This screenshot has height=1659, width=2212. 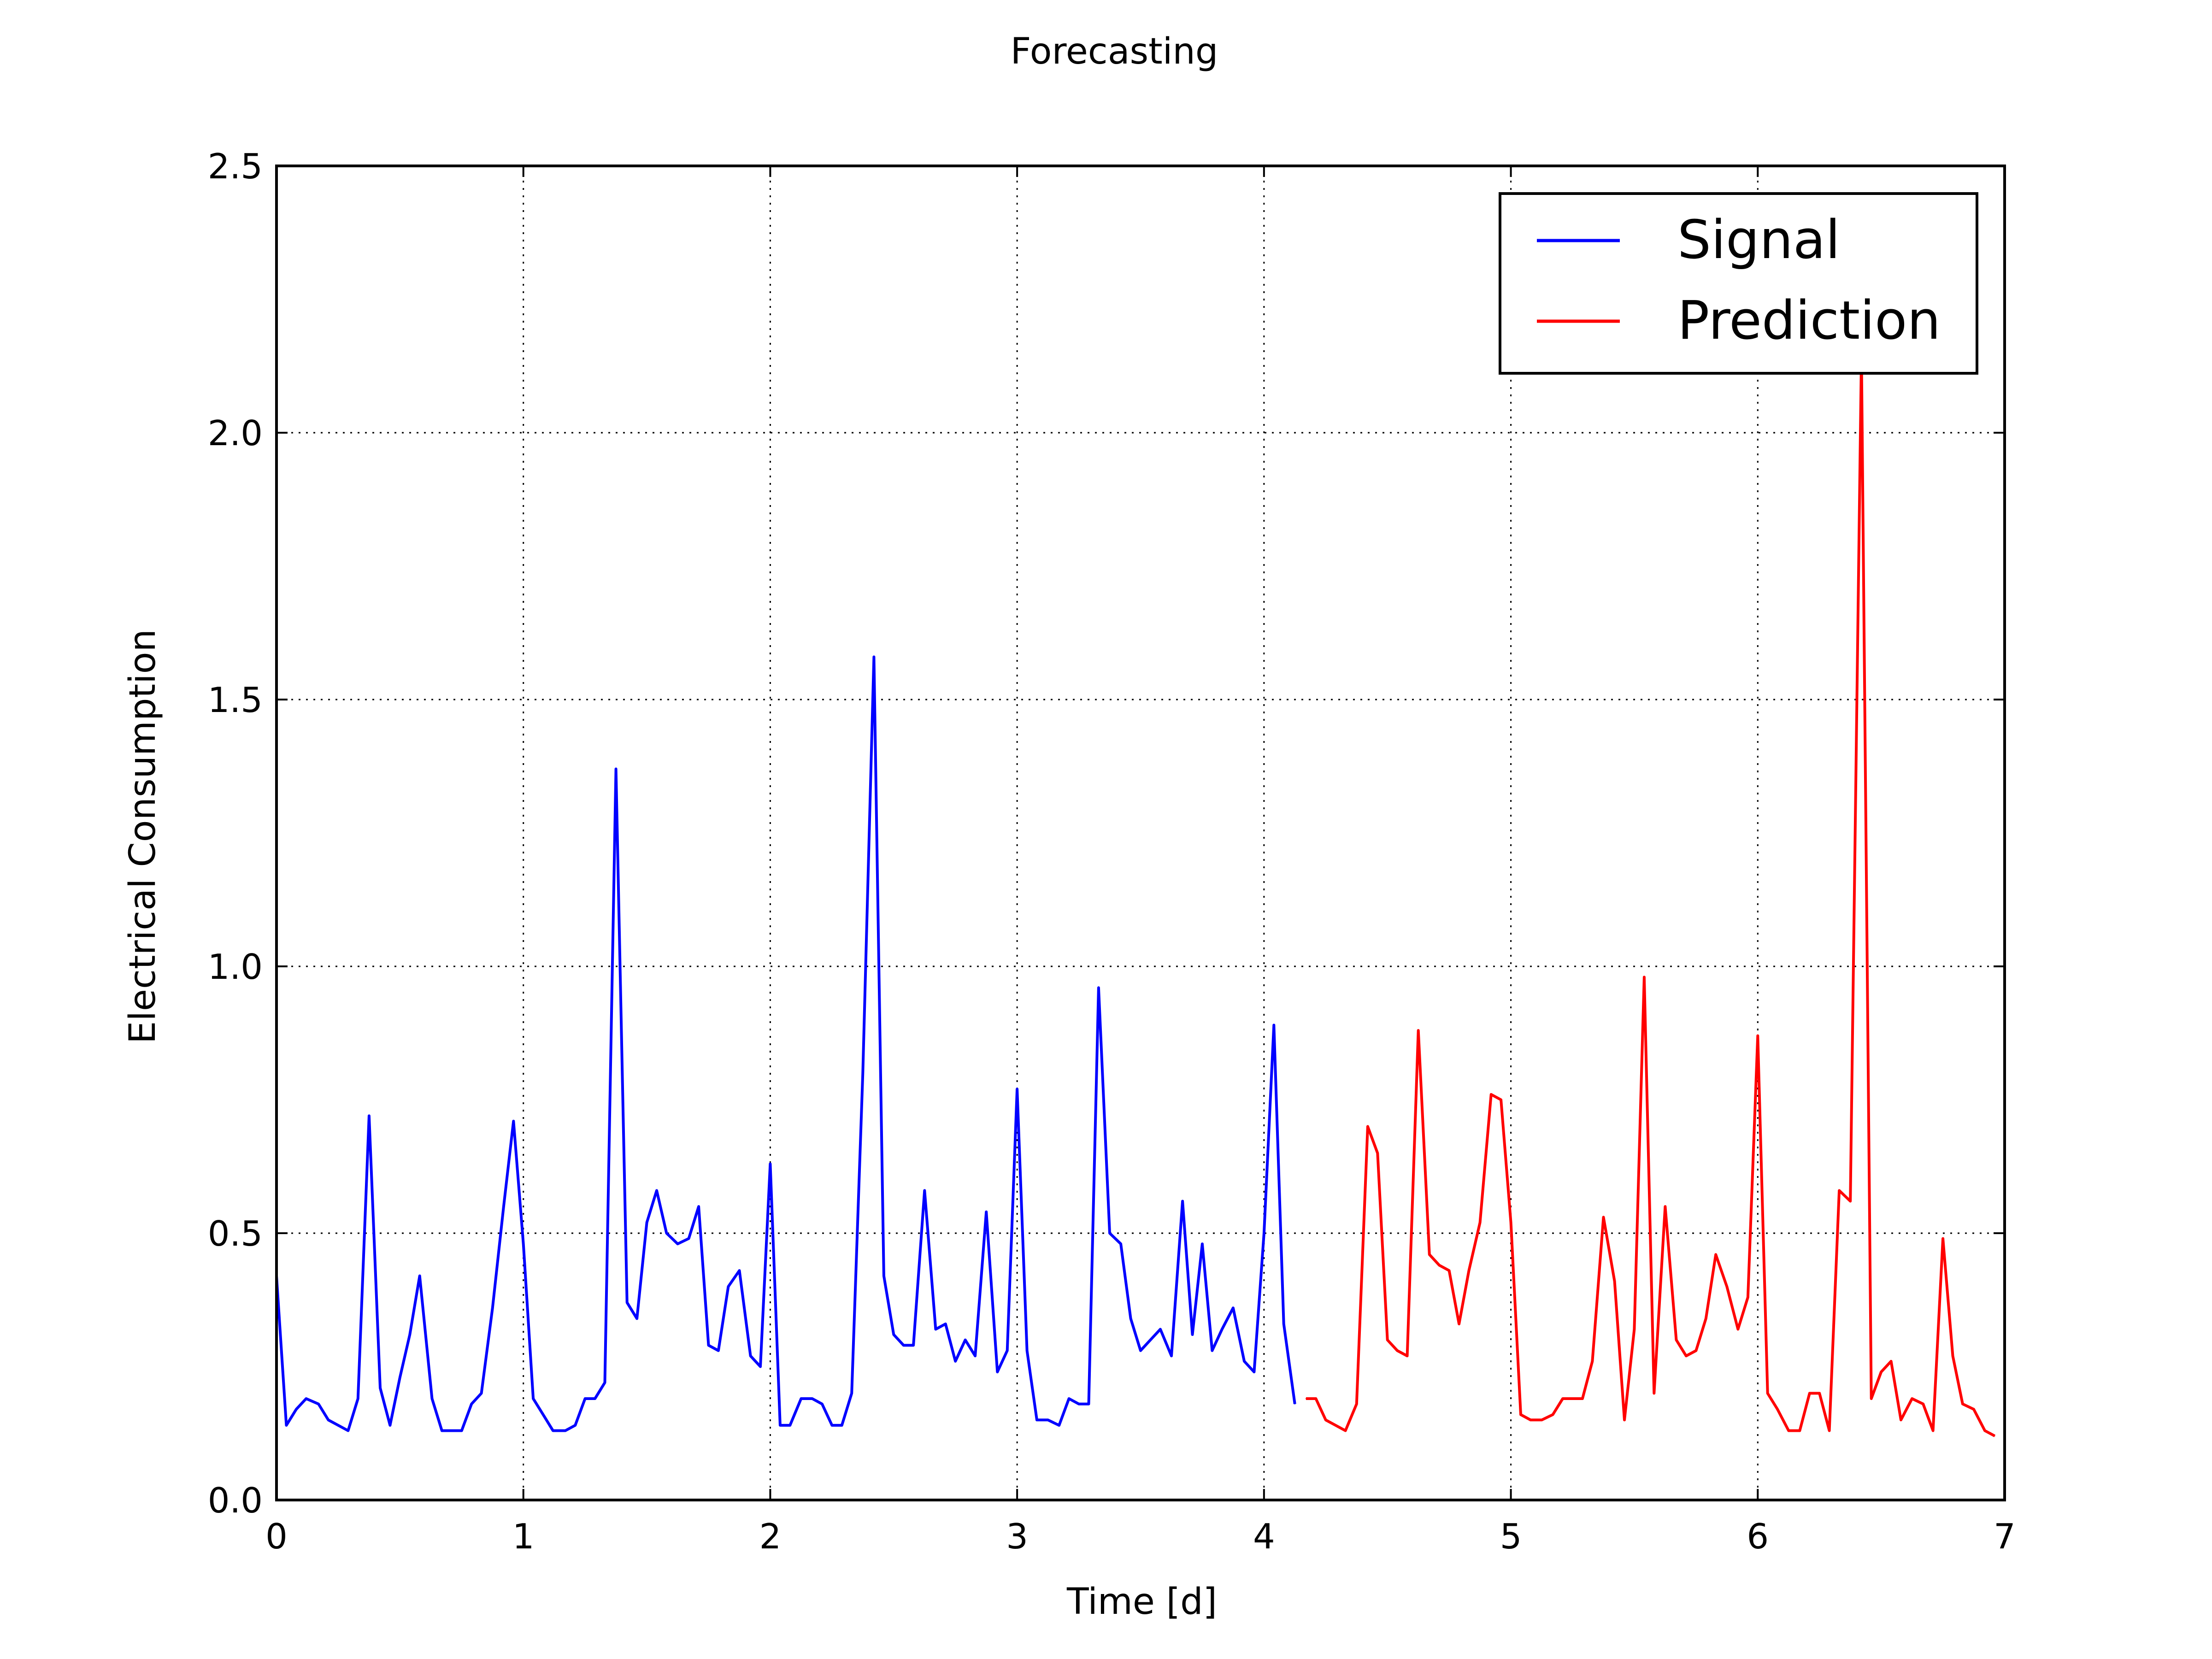 I want to click on x-tick-label: 3, so click(x=1017, y=1536).